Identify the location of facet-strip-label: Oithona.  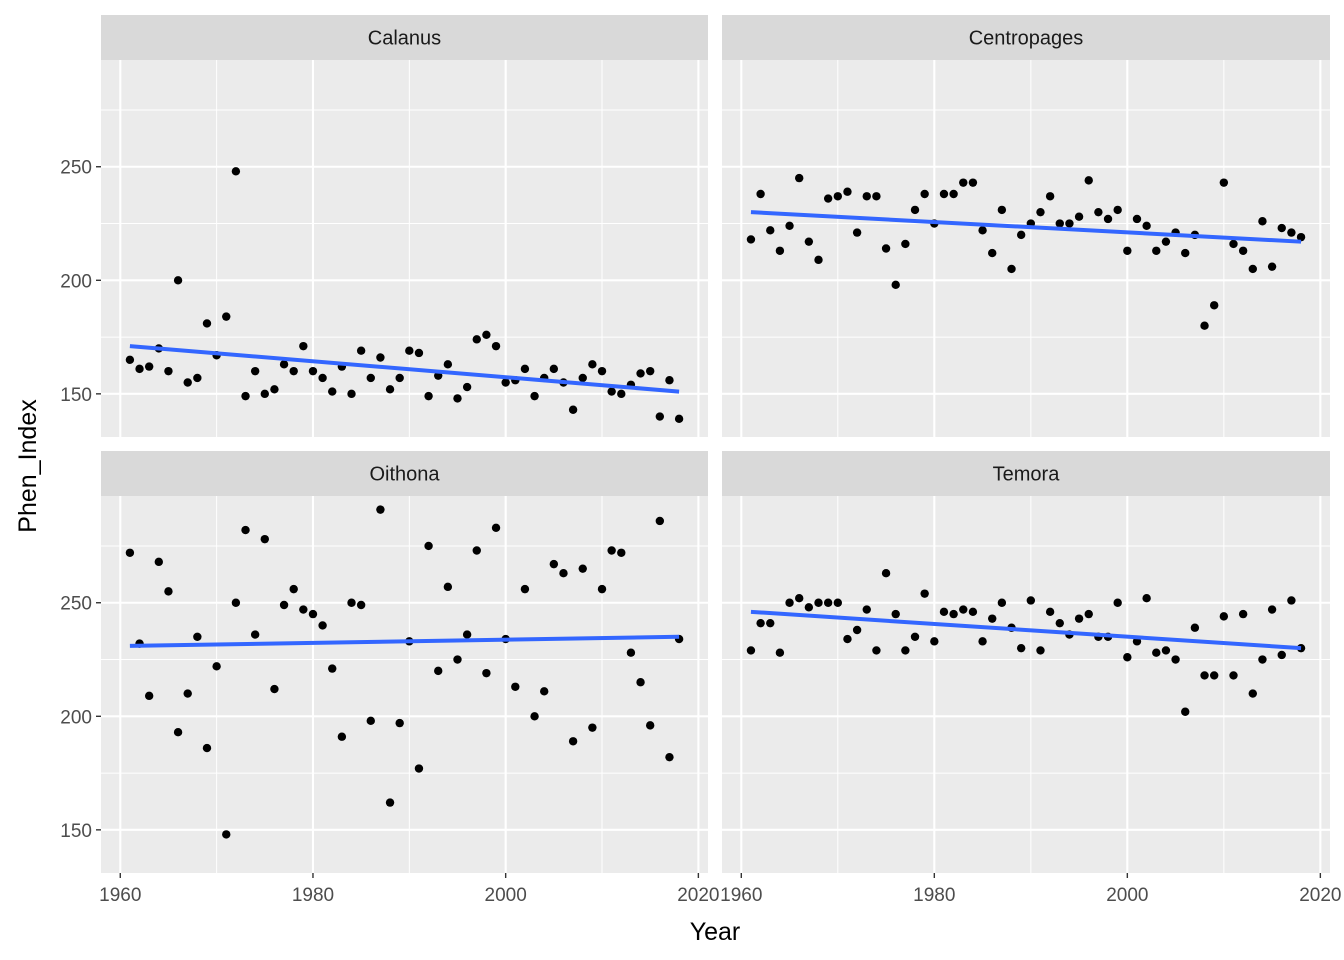
(404, 475).